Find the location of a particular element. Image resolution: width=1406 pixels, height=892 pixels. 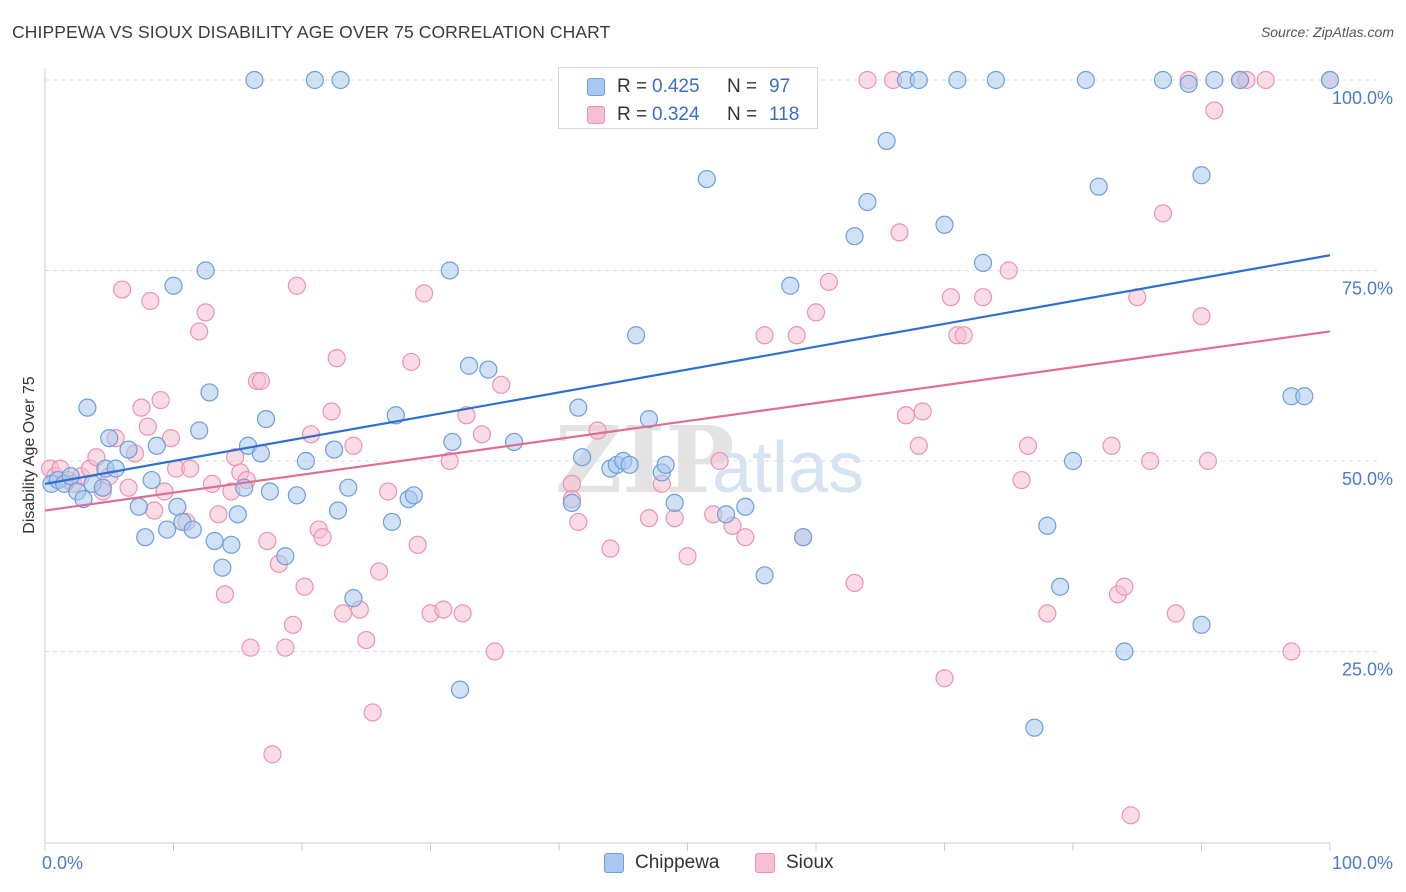

sioux-r-value: 0.324 is located at coordinates (676, 114).